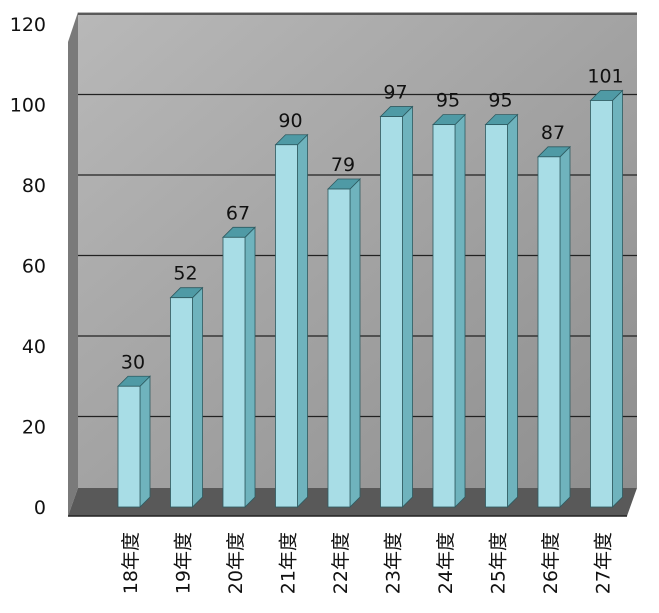 This screenshot has height=613, width=659. I want to click on chart-side-wall, so click(73, 264).